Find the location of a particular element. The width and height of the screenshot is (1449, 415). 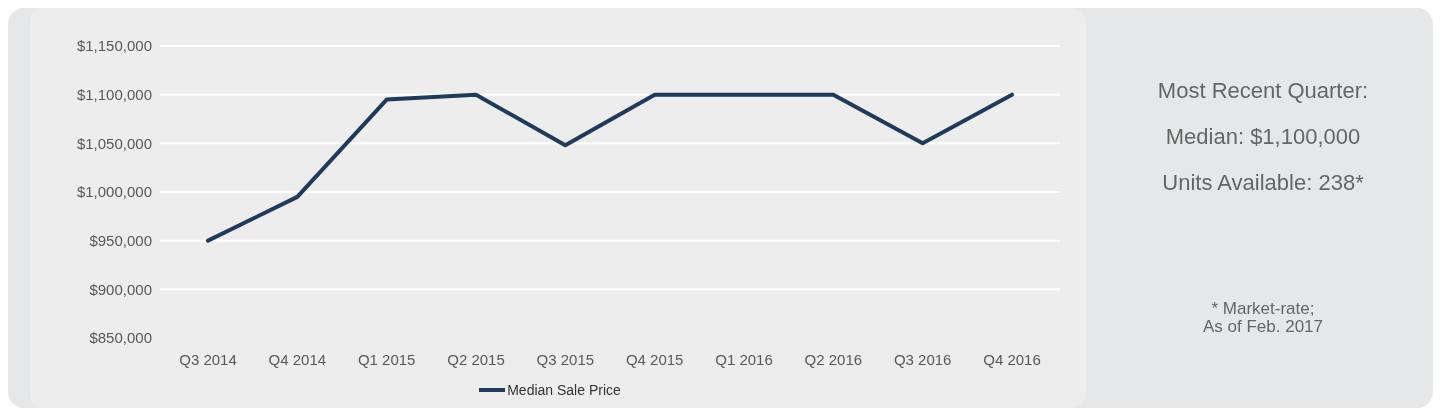

x-tick-label: Q1 2015 is located at coordinates (386, 359).